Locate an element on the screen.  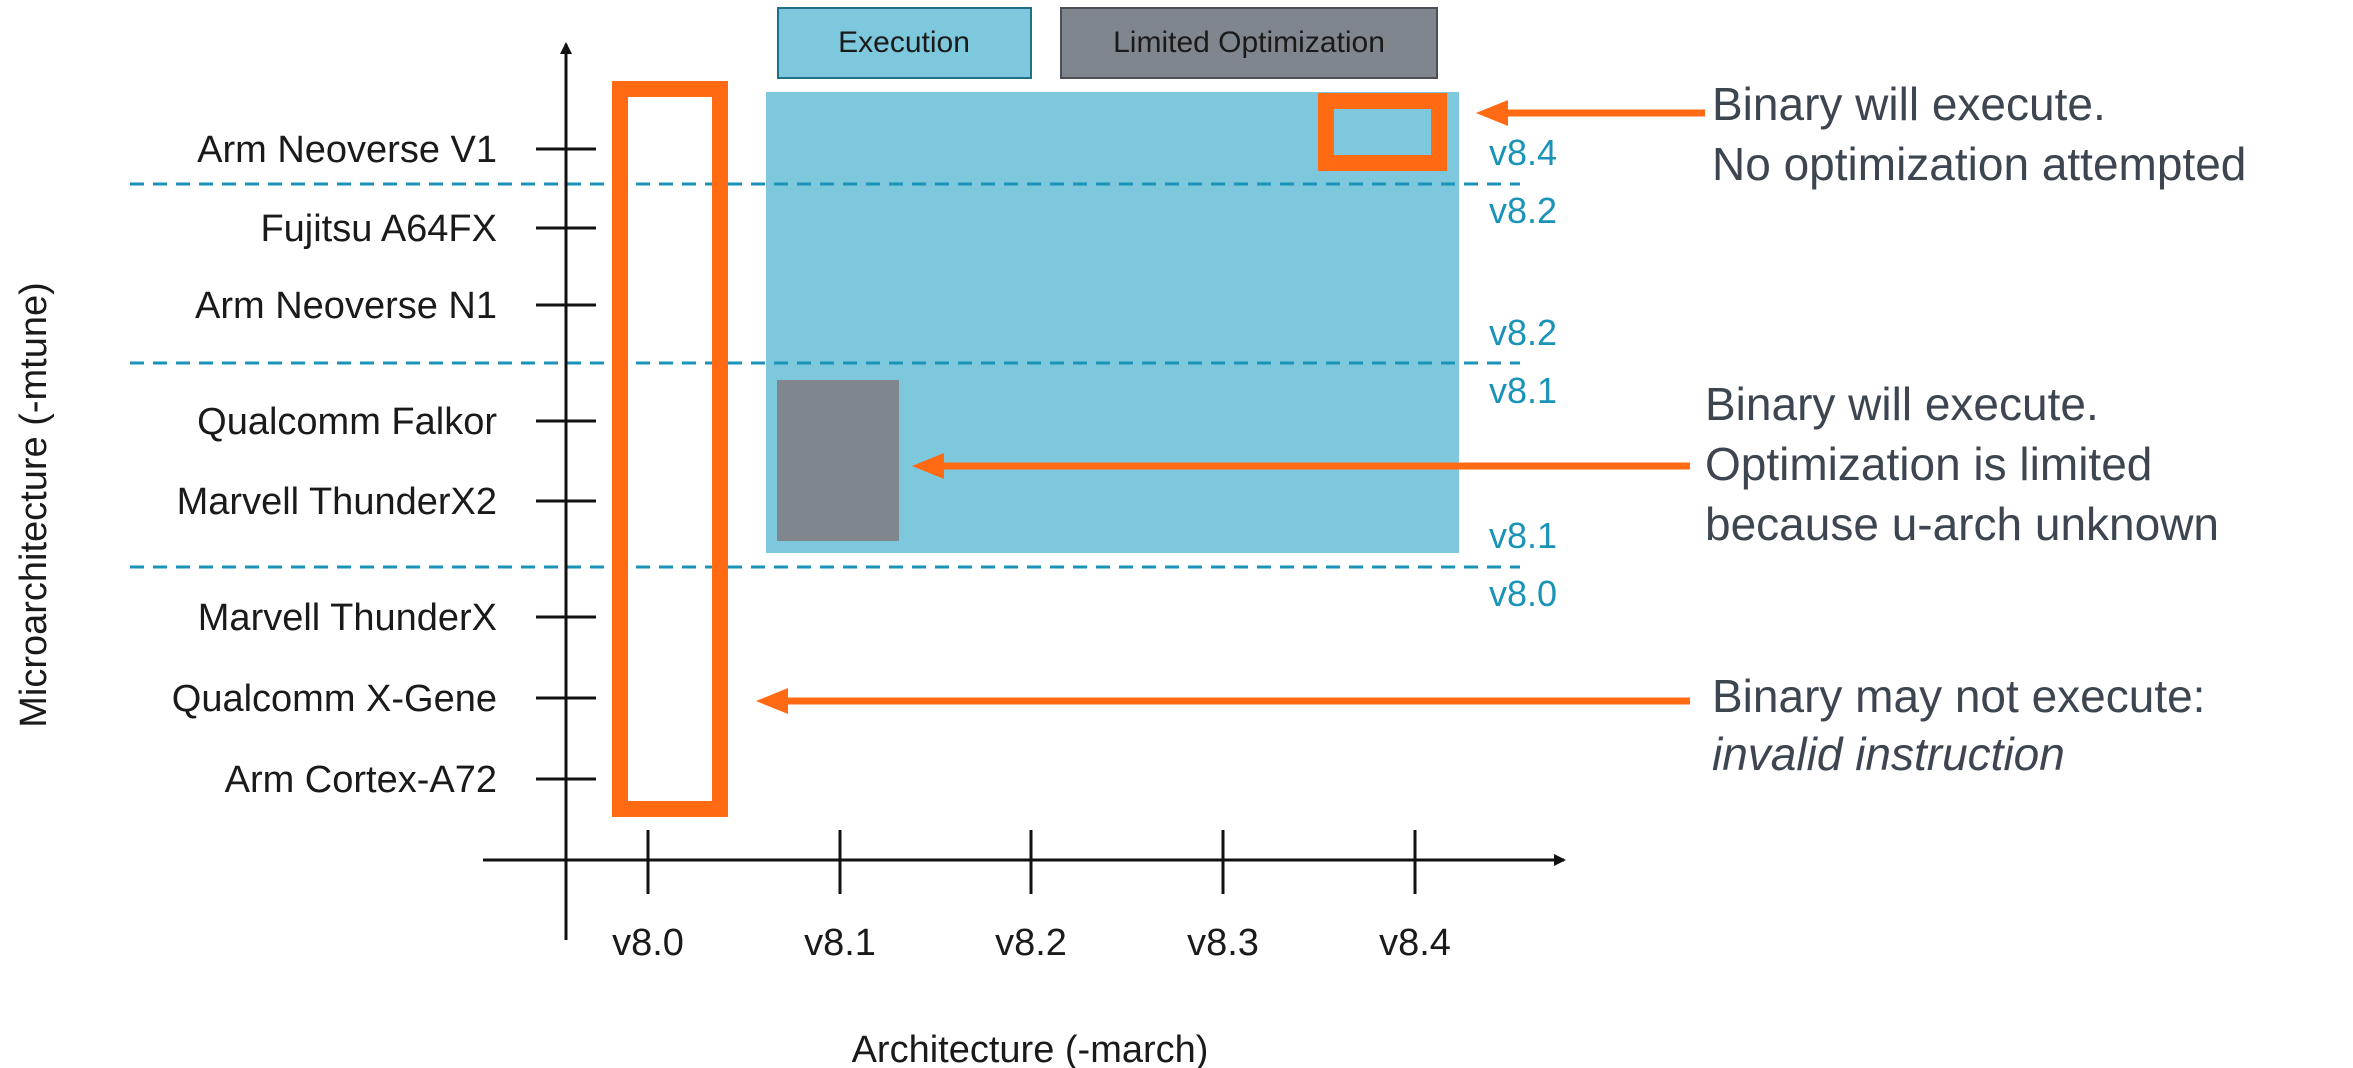
note-3-line-2: invalid instruction is located at coordinates (1888, 754).